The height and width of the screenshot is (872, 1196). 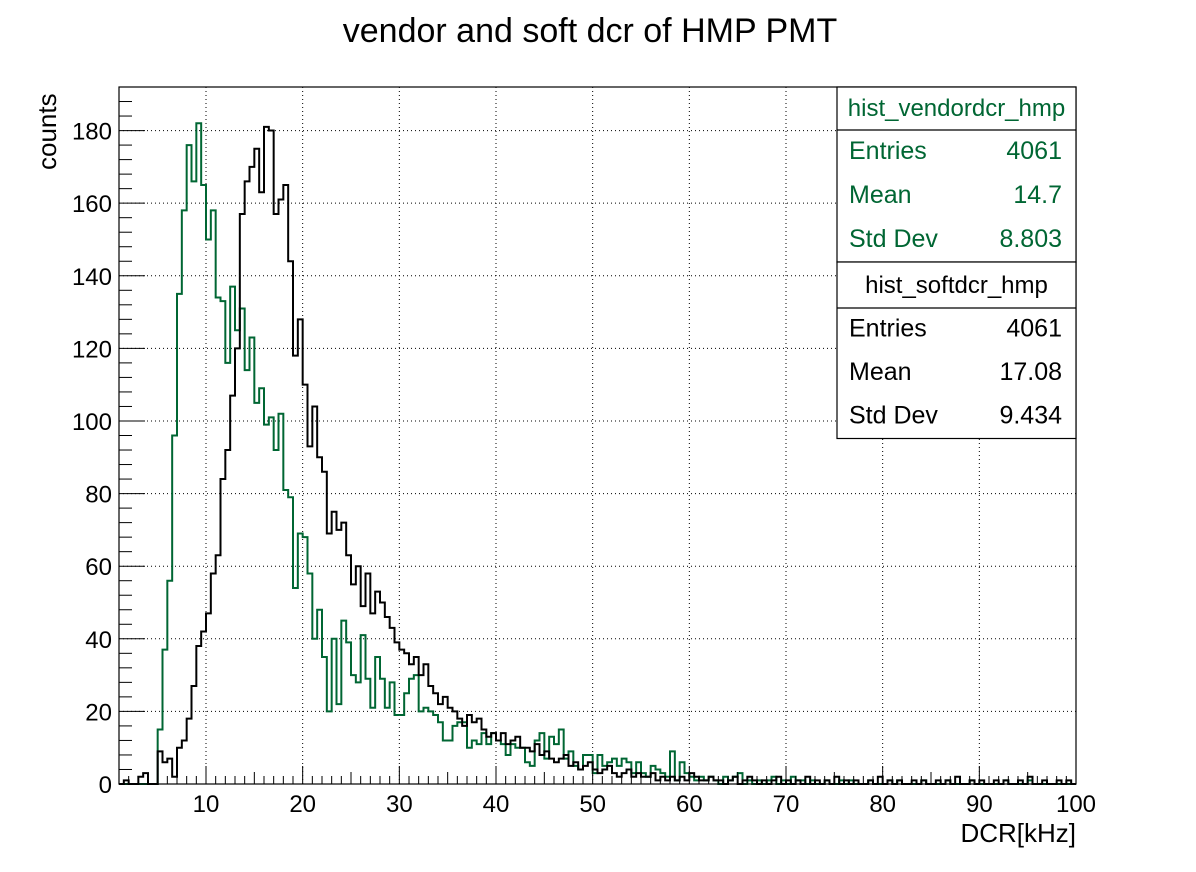 What do you see at coordinates (399, 804) in the screenshot?
I see `x-tick-label: 30` at bounding box center [399, 804].